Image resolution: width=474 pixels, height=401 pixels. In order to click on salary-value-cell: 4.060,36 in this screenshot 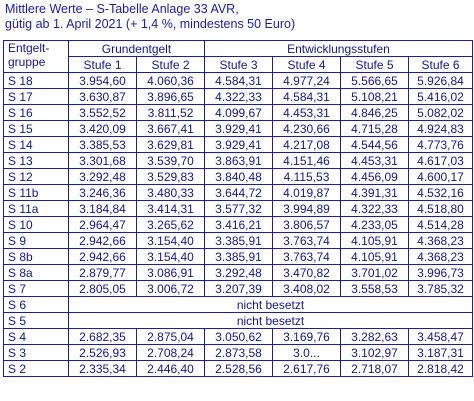, I will do `click(170, 80)`.